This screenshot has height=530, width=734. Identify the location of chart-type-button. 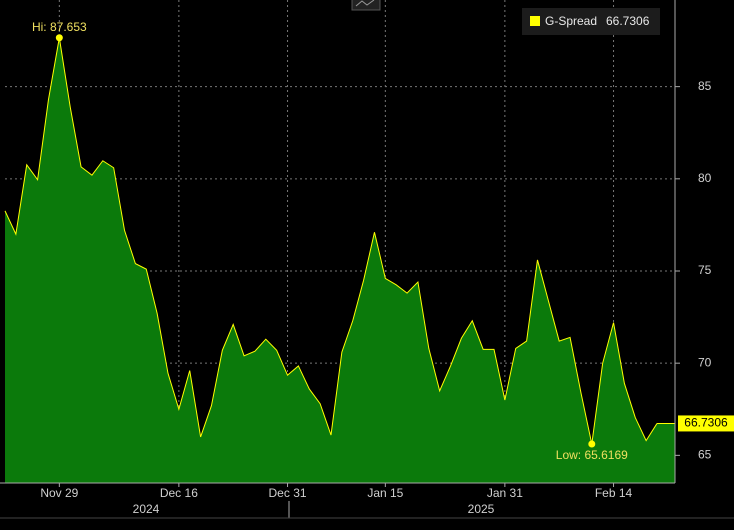
(366, 5).